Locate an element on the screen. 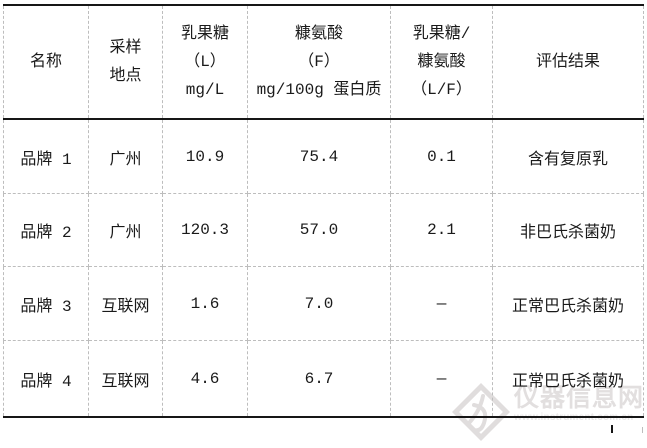 The image size is (647, 448). col-header-sampling-location: 采样 地点 is located at coordinates (125, 62).